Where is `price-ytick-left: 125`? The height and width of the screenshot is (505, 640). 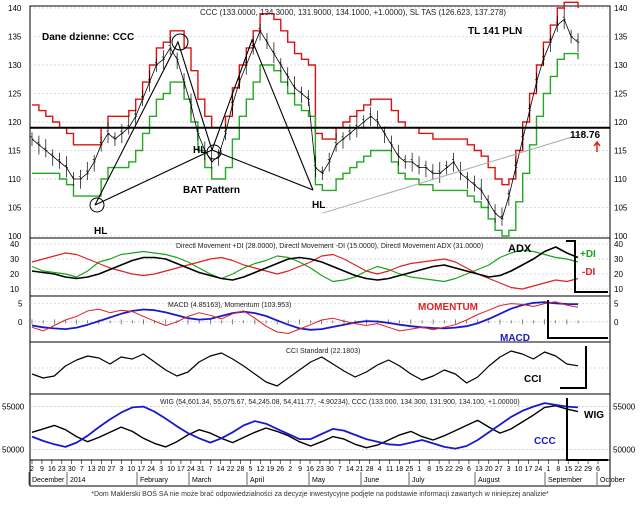
price-ytick-left: 125 is located at coordinates (15, 94).